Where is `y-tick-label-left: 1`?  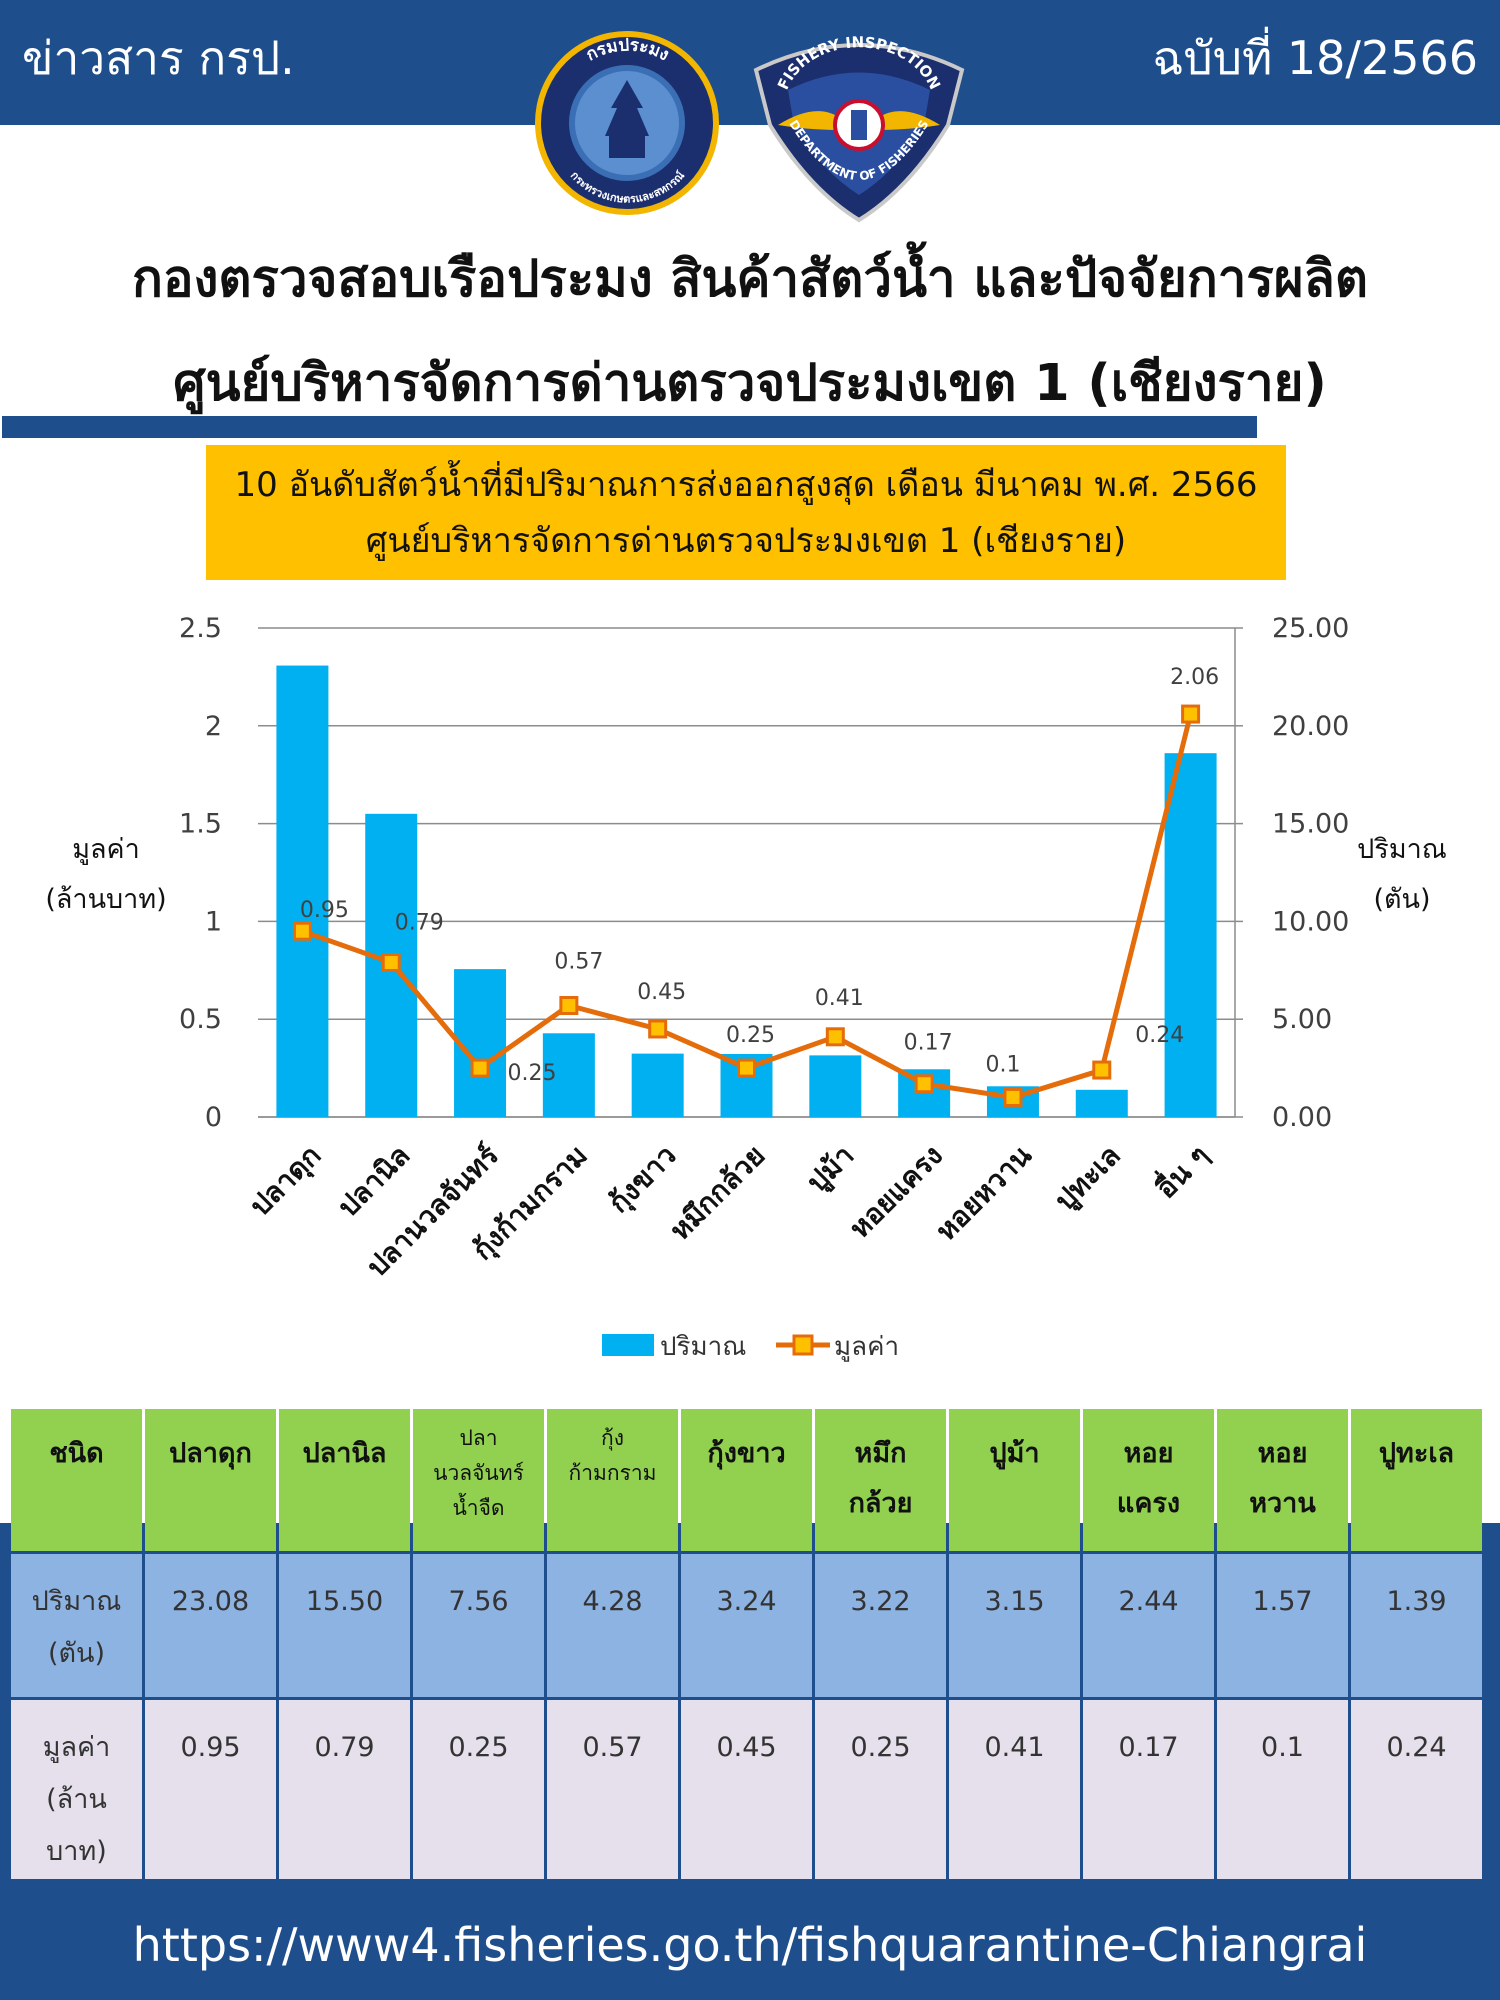
y-tick-label-left: 1 is located at coordinates (213, 921).